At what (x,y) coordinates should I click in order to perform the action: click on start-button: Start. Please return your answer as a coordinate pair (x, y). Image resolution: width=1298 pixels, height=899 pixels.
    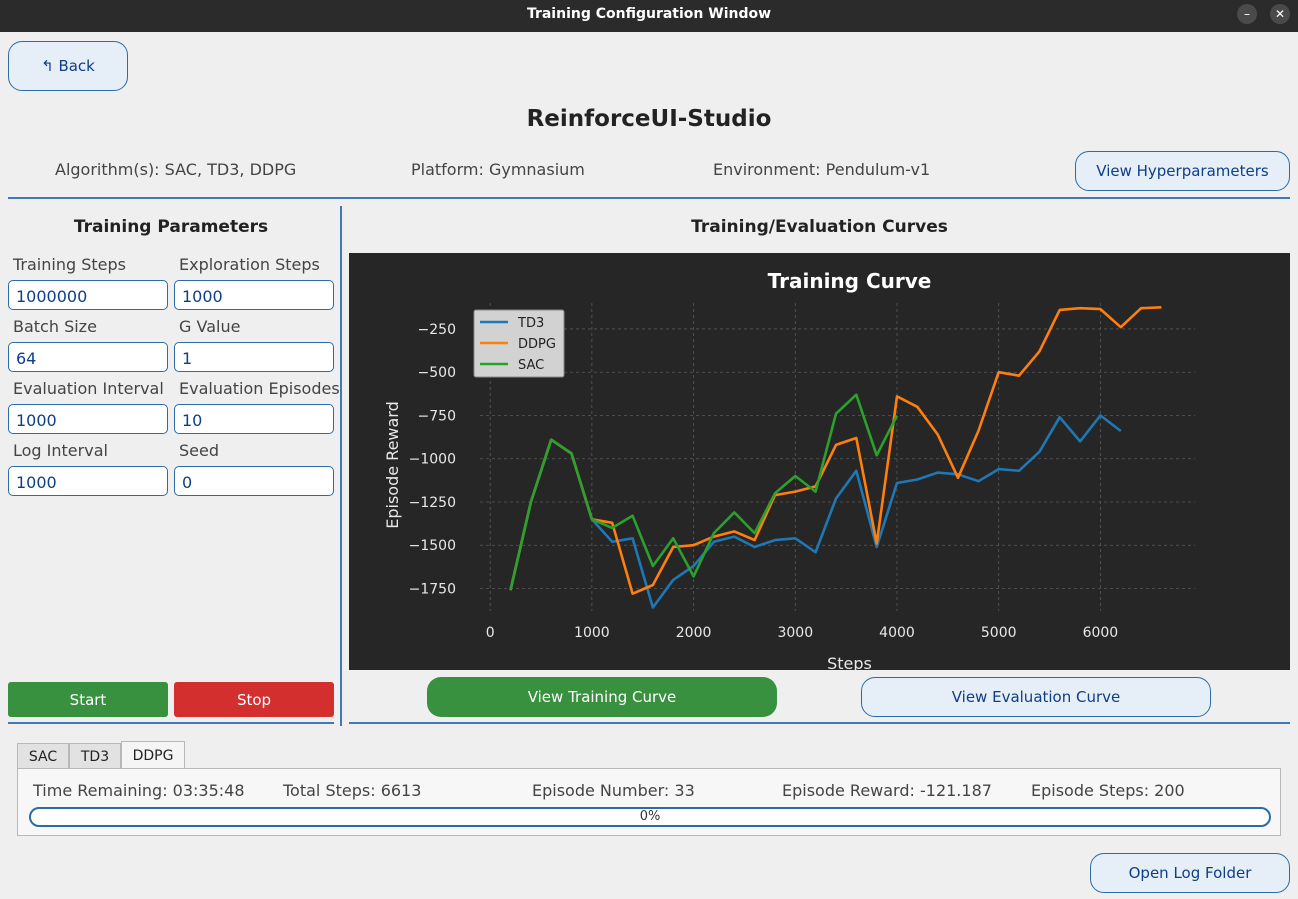
    Looking at the image, I should click on (88, 699).